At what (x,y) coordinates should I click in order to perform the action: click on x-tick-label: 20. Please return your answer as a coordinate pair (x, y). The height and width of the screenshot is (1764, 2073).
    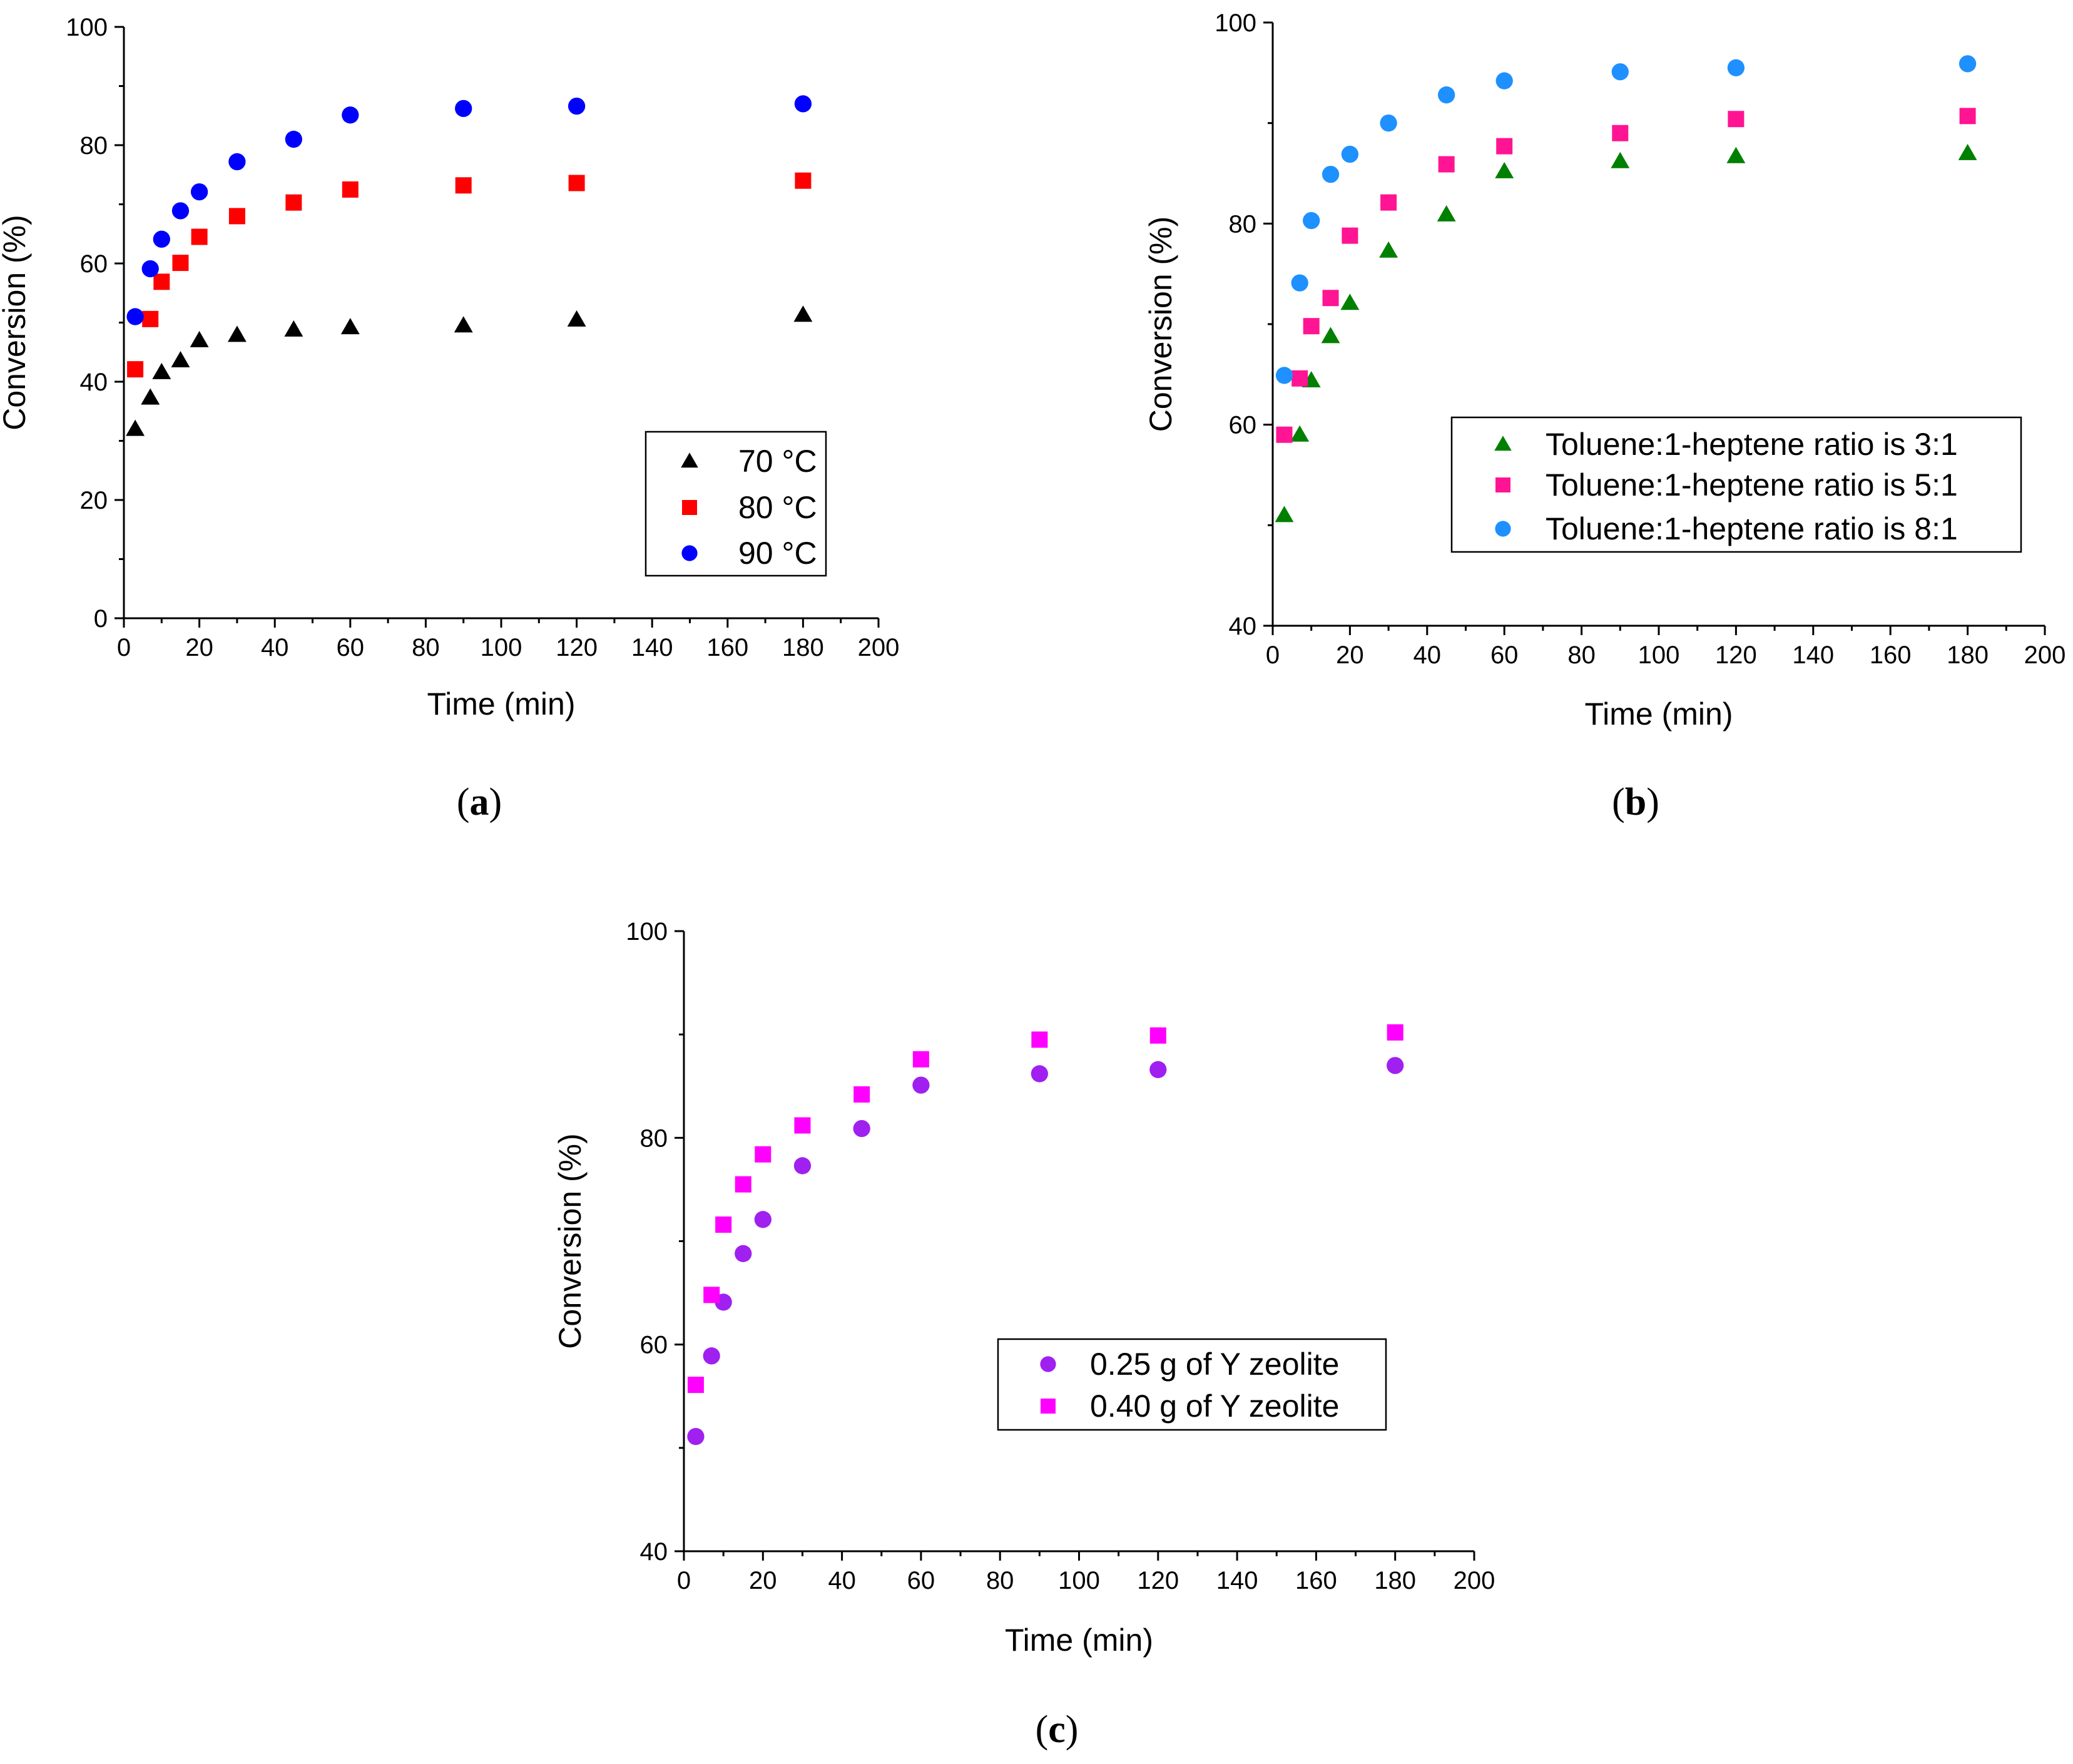
    Looking at the image, I should click on (1350, 655).